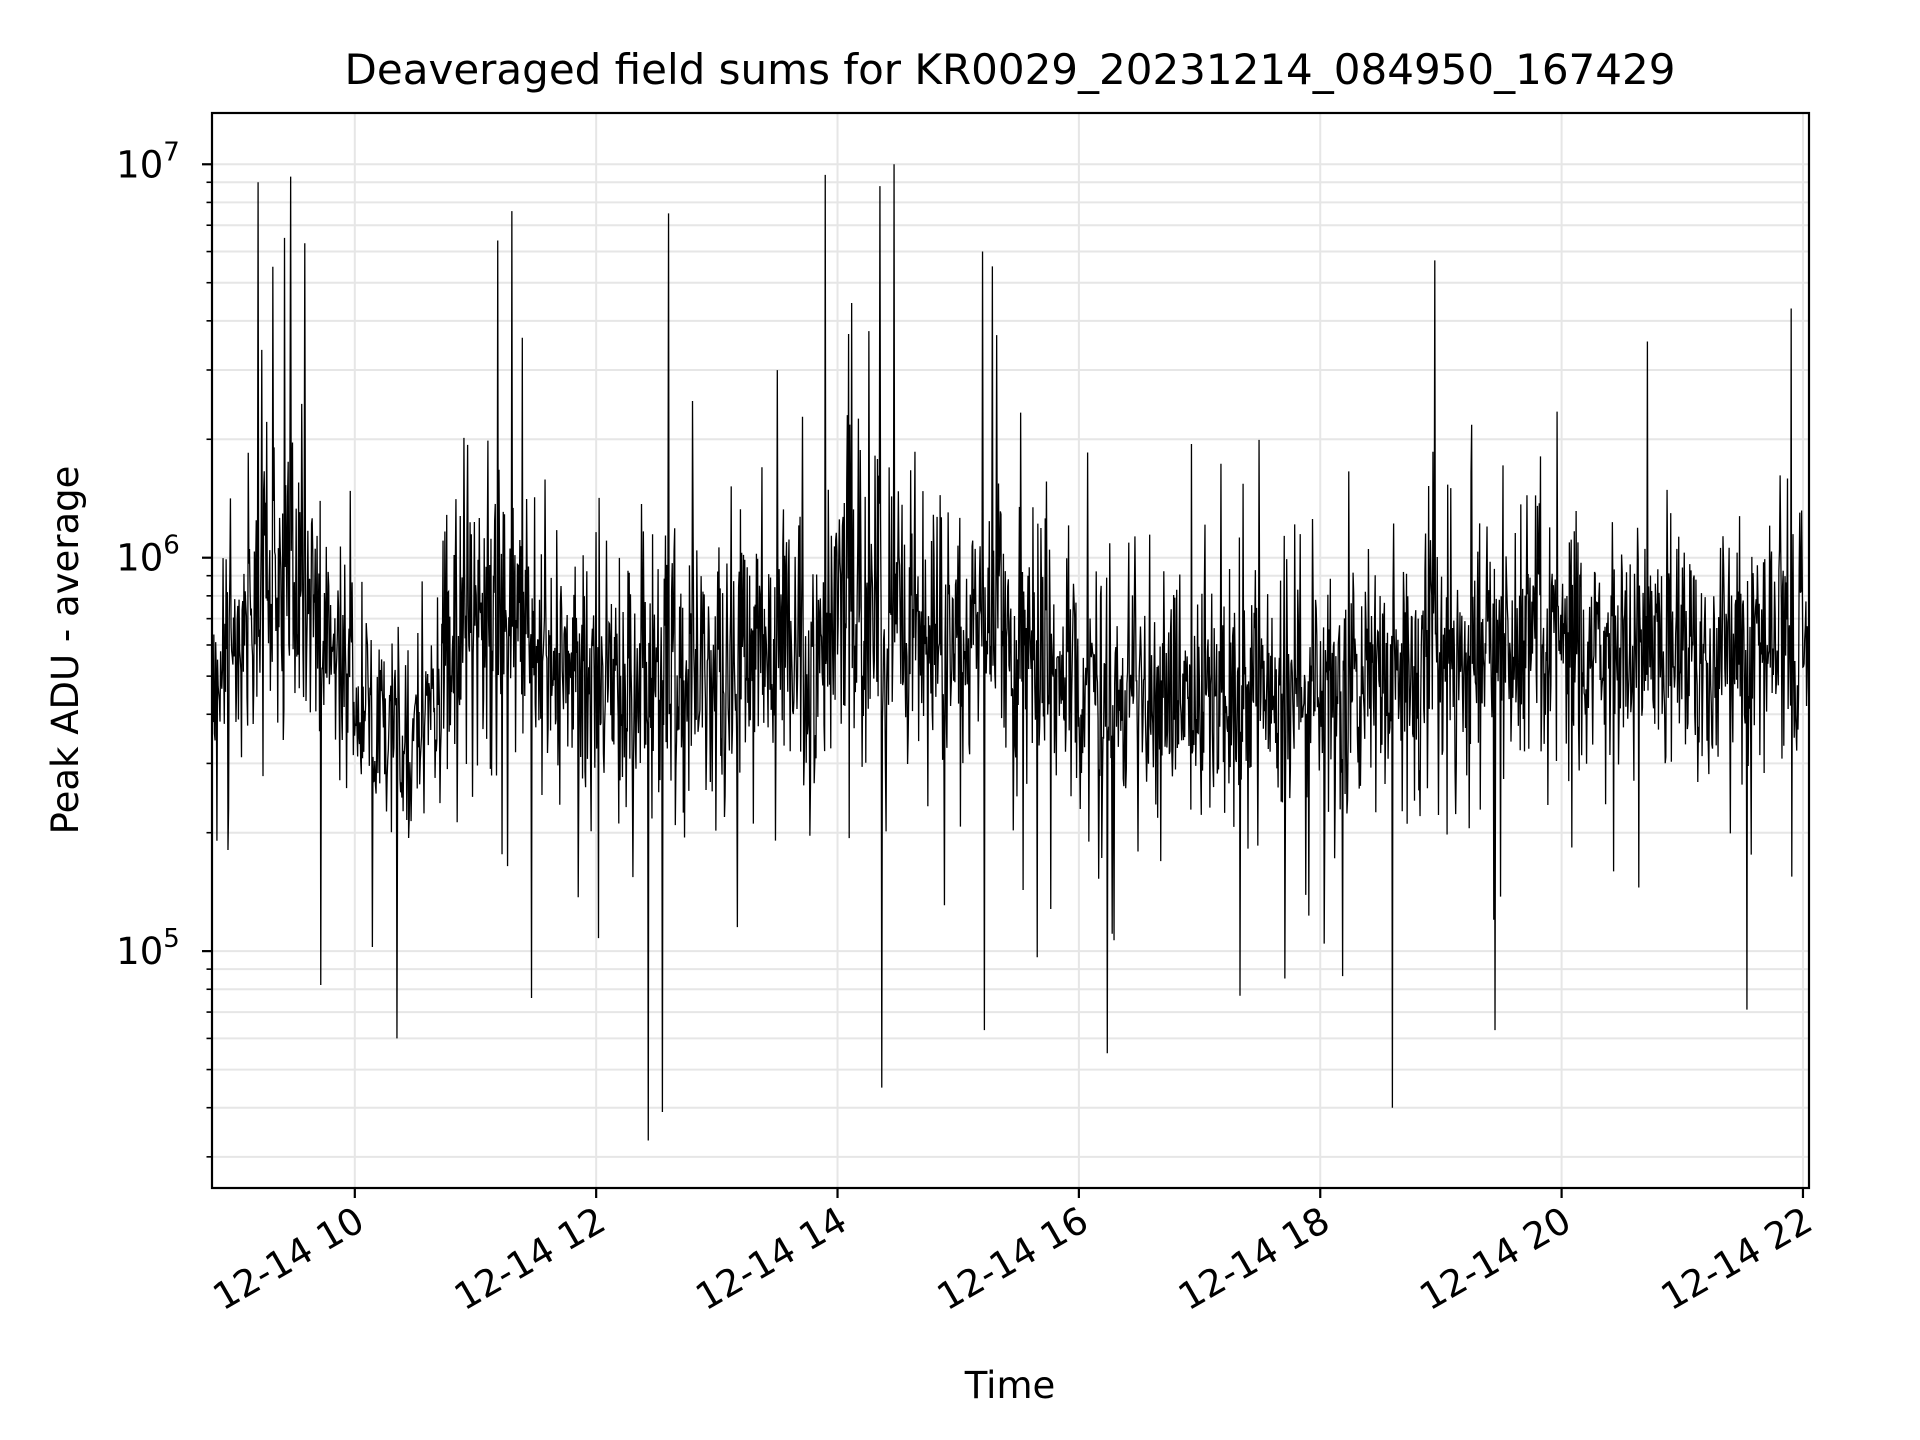 The width and height of the screenshot is (1920, 1440). Describe the element at coordinates (171, 939) in the screenshot. I see `y-tick-exponent: 5` at that location.